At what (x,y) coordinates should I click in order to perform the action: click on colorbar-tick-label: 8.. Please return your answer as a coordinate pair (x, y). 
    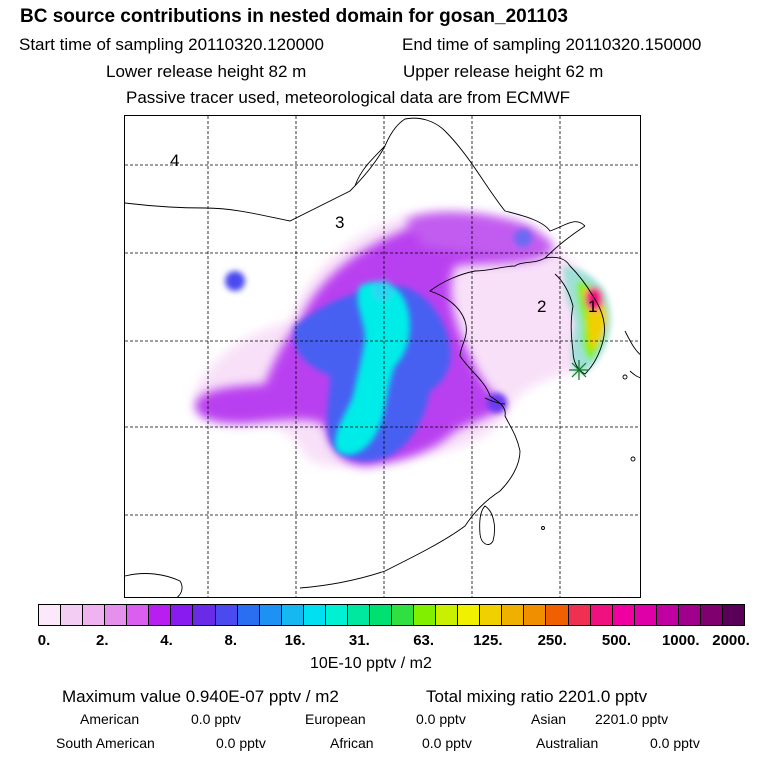
    Looking at the image, I should click on (231, 640).